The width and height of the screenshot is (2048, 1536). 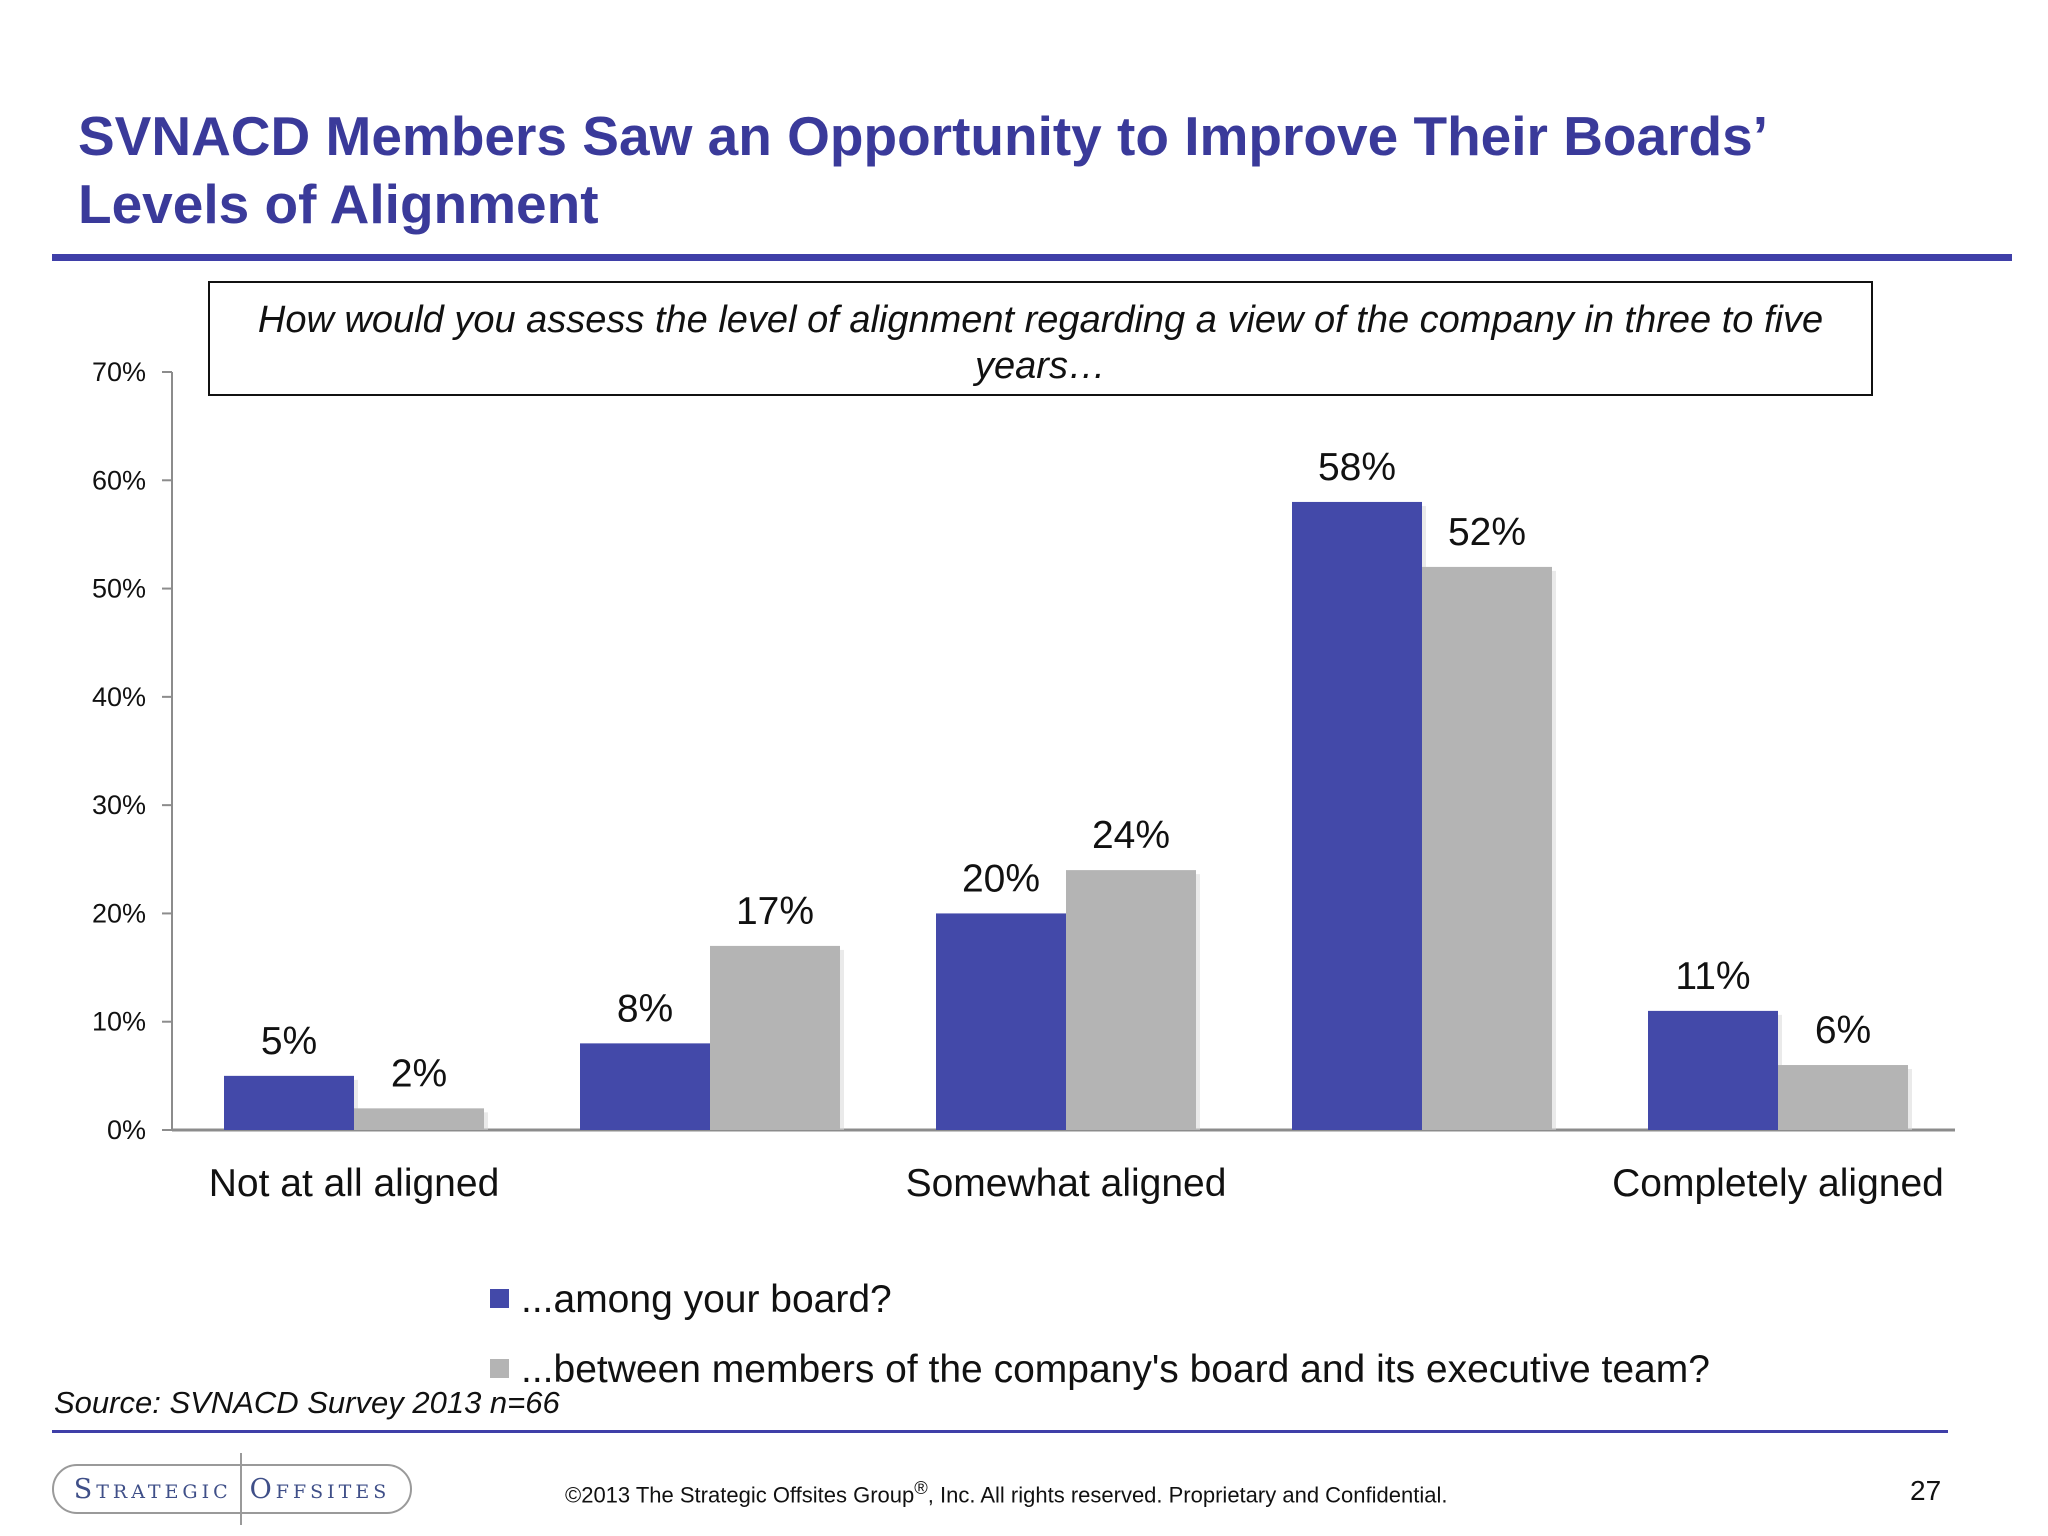 I want to click on bar-data-label: 2%, so click(x=419, y=1073).